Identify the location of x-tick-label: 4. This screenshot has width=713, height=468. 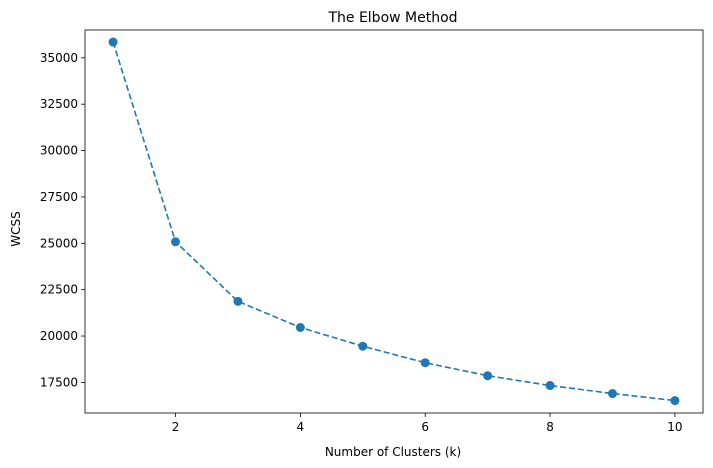
(301, 427).